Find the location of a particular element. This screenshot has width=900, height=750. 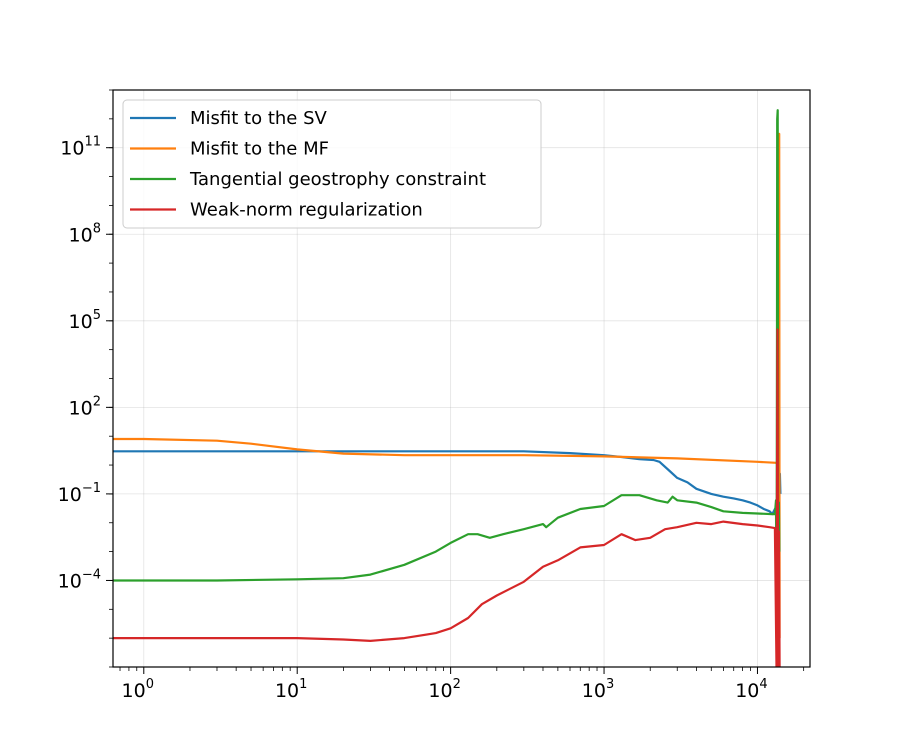

y-tick-label: 10⁻⁴ is located at coordinates (79, 579).